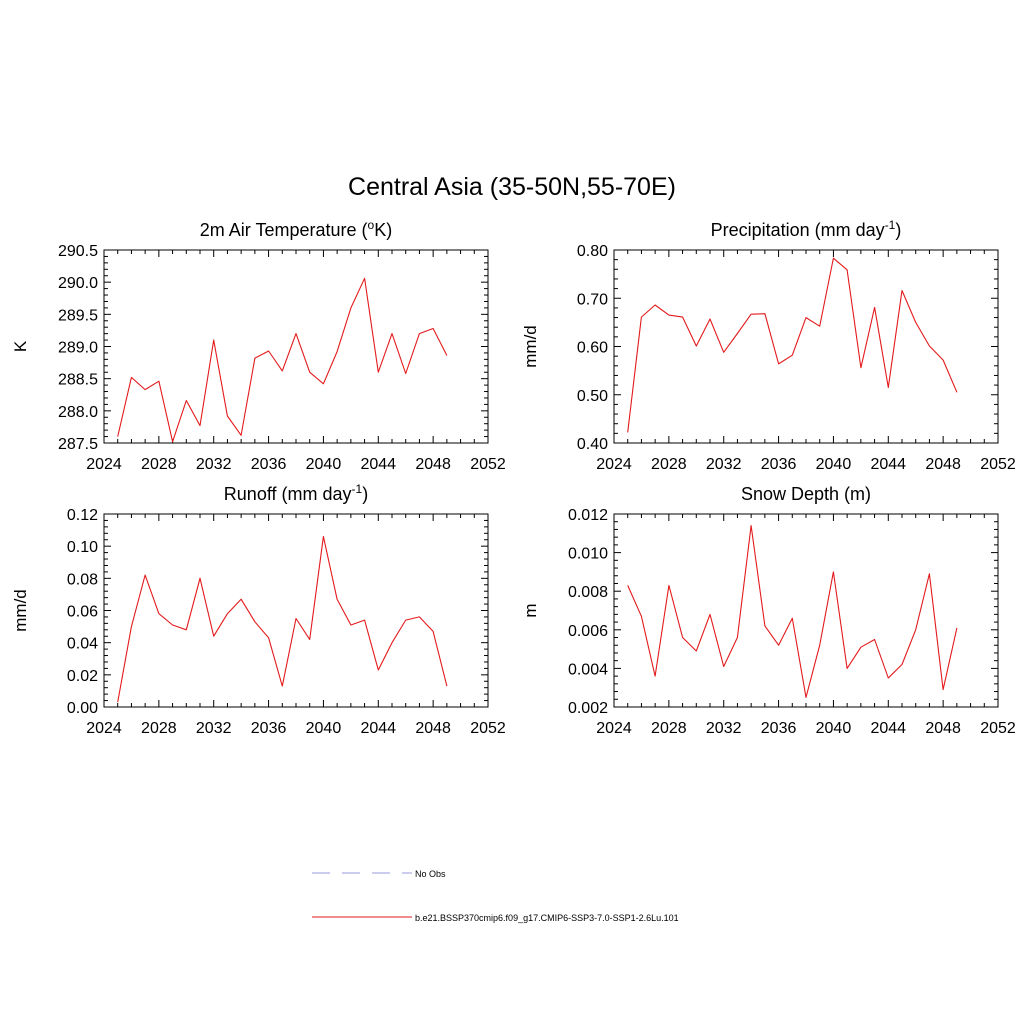 This screenshot has width=1024, height=1024. What do you see at coordinates (588, 669) in the screenshot?
I see `y-tick-label: 0.004` at bounding box center [588, 669].